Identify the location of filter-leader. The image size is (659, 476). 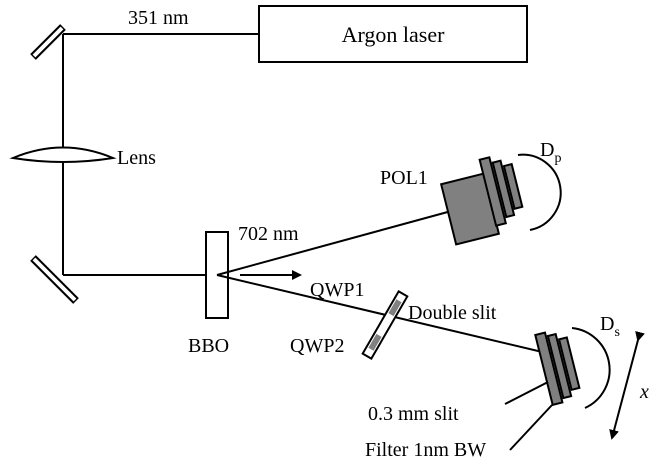
(531, 427).